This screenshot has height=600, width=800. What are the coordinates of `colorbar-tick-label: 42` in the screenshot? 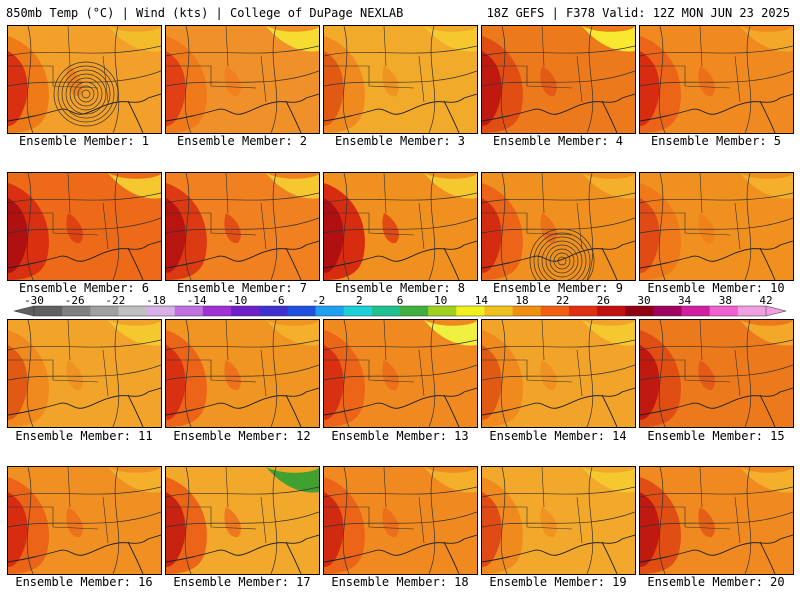 It's located at (765, 301).